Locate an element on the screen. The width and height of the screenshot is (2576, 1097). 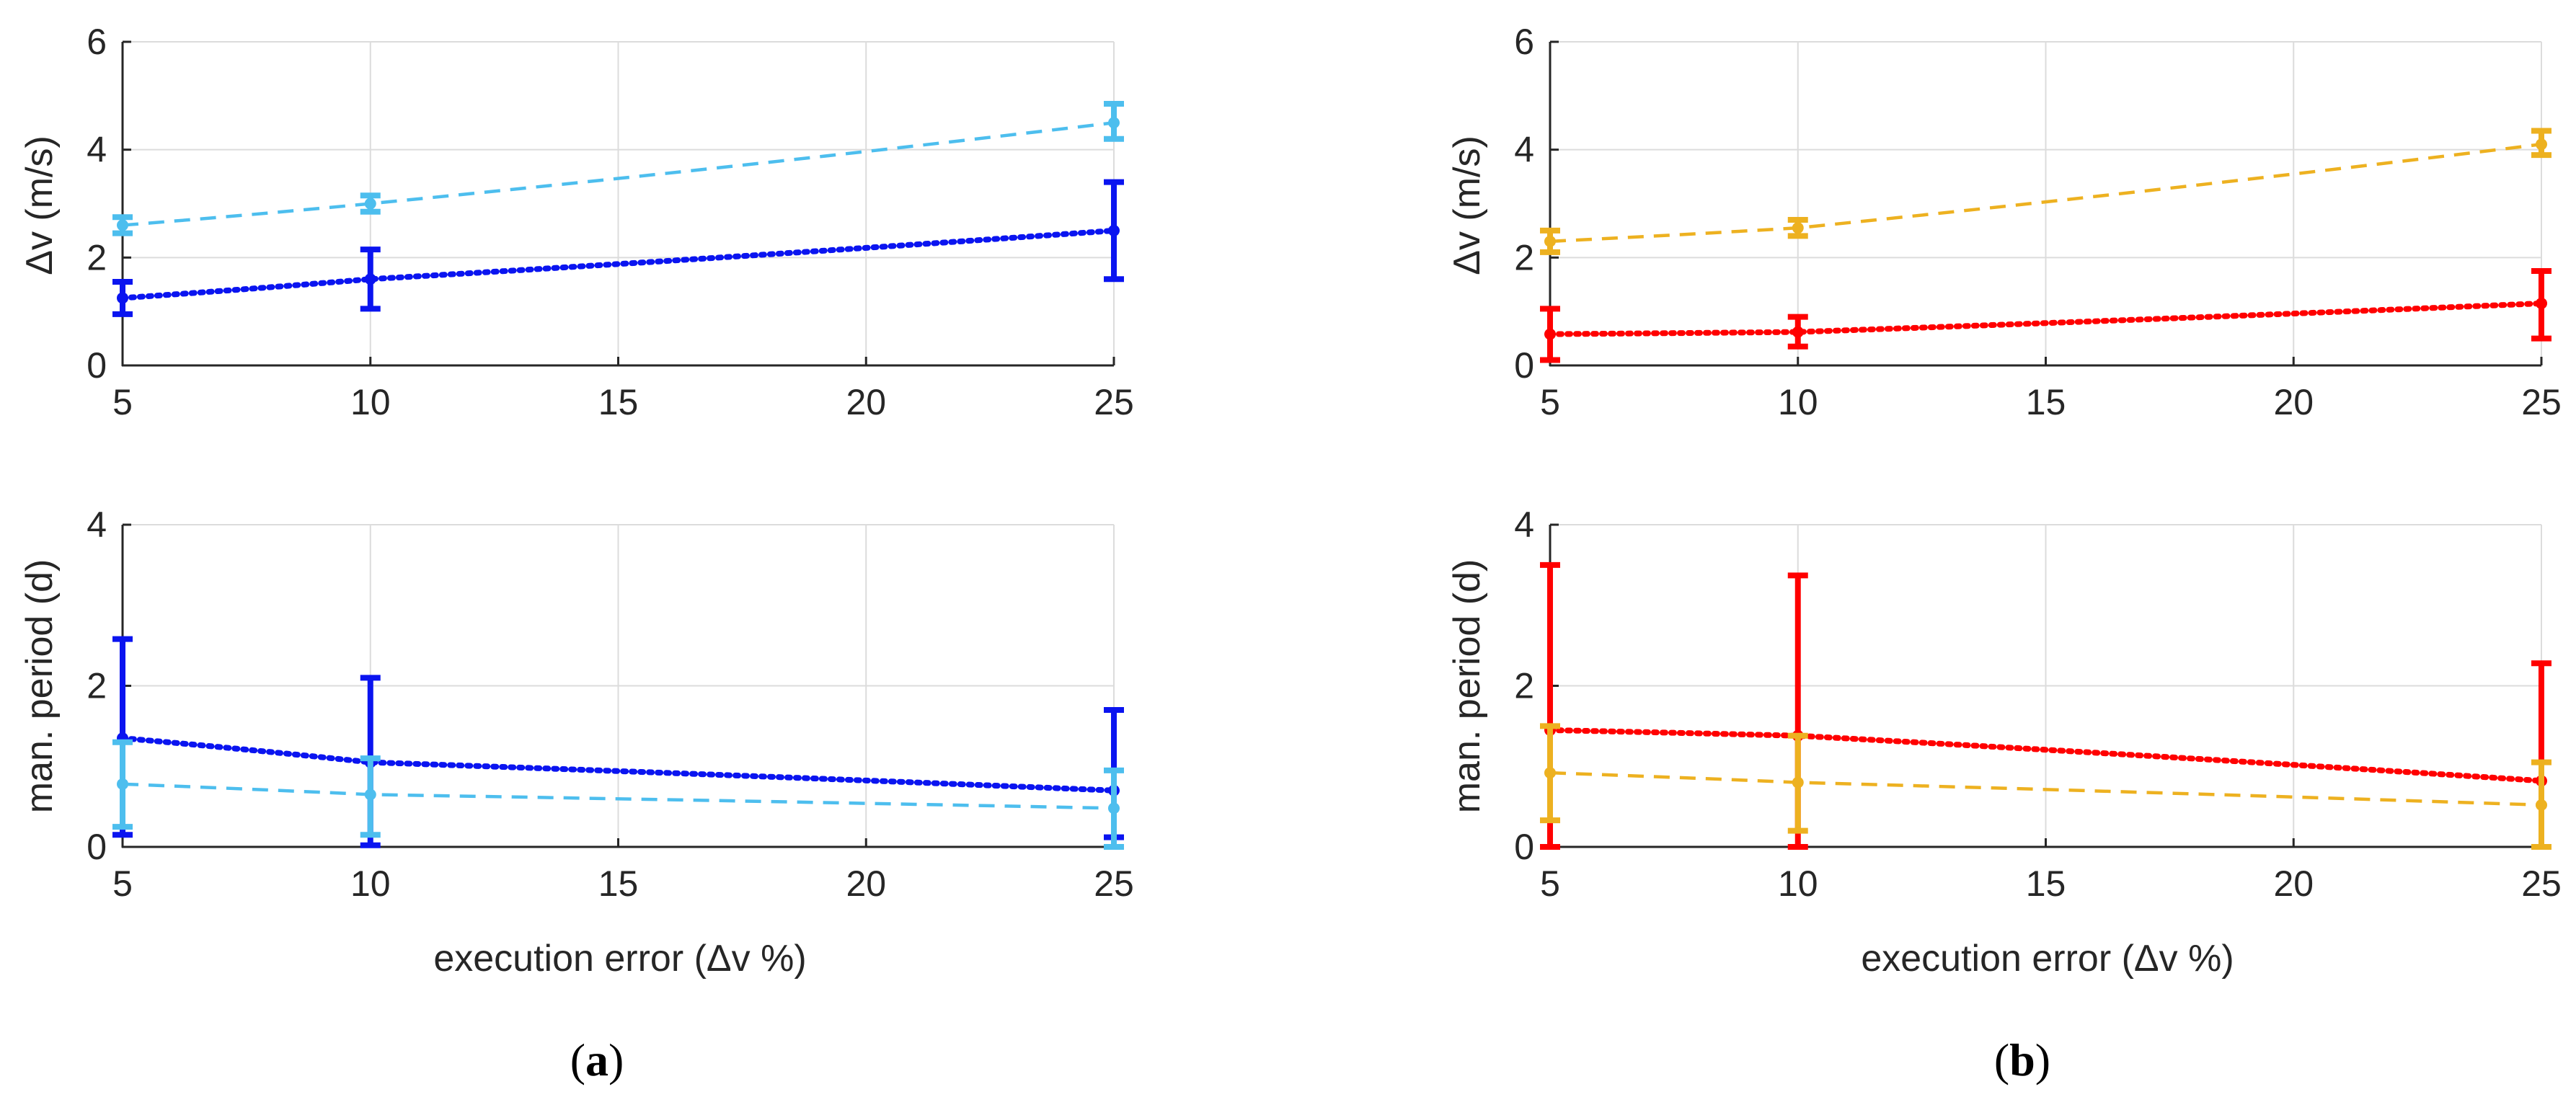
series-red is located at coordinates (2045, 315).